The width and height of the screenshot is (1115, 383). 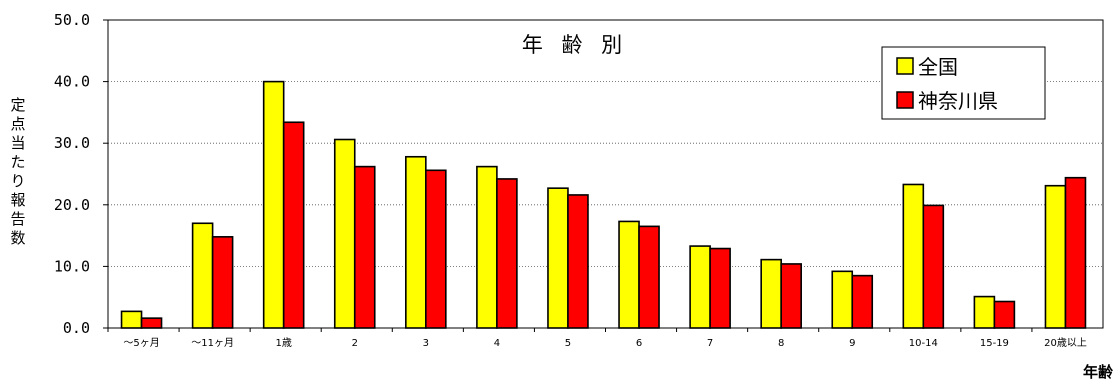 What do you see at coordinates (905, 66) in the screenshot?
I see `legend-swatch-national` at bounding box center [905, 66].